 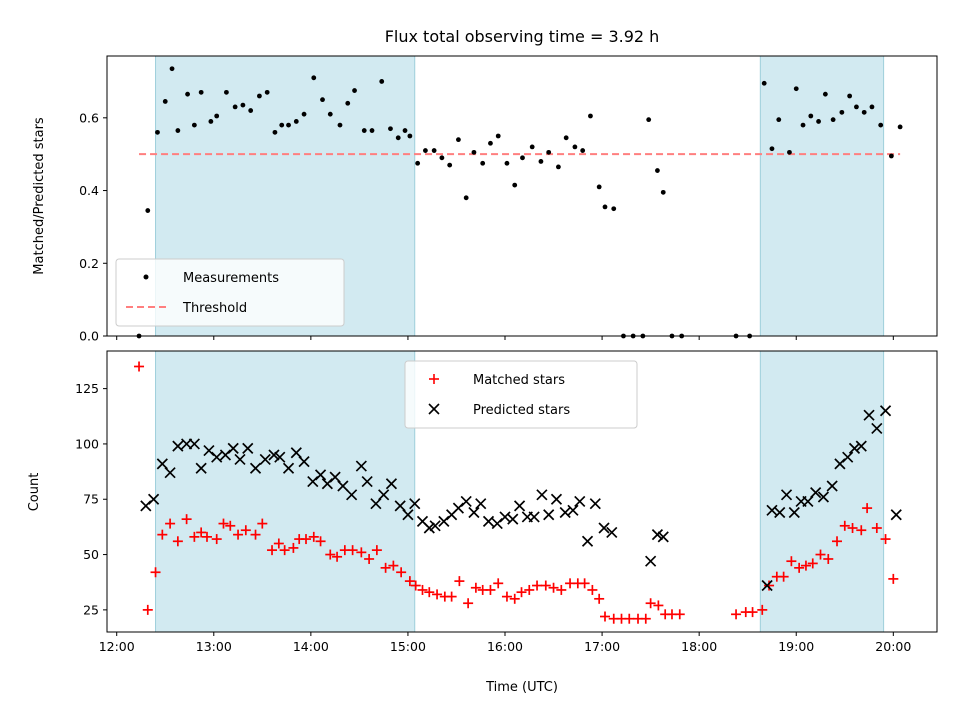 I want to click on legend-predicted-marker, so click(x=434, y=409).